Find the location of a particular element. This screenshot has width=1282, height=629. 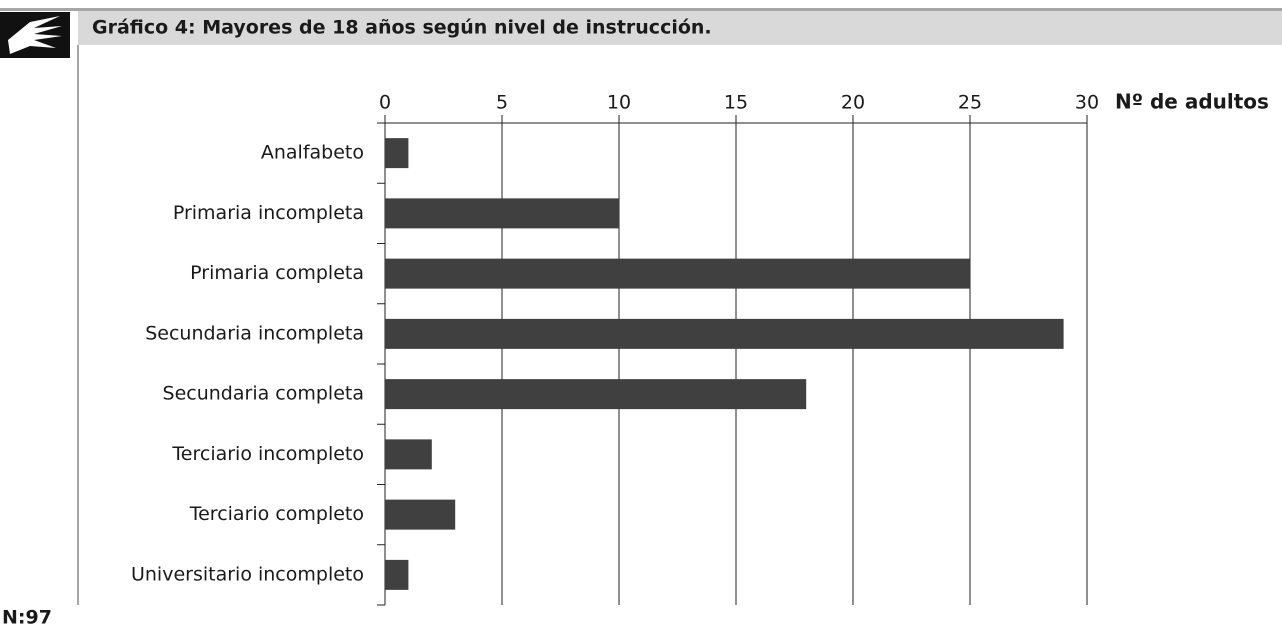

icon is located at coordinates (35, 35).